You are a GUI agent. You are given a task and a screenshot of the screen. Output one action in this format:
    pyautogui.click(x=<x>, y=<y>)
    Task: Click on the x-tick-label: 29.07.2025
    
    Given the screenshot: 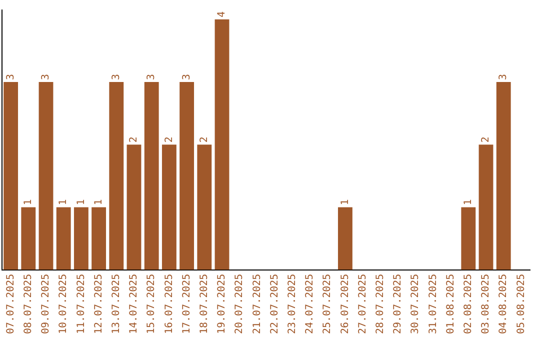 What is the action you would take?
    pyautogui.click(x=398, y=304)
    